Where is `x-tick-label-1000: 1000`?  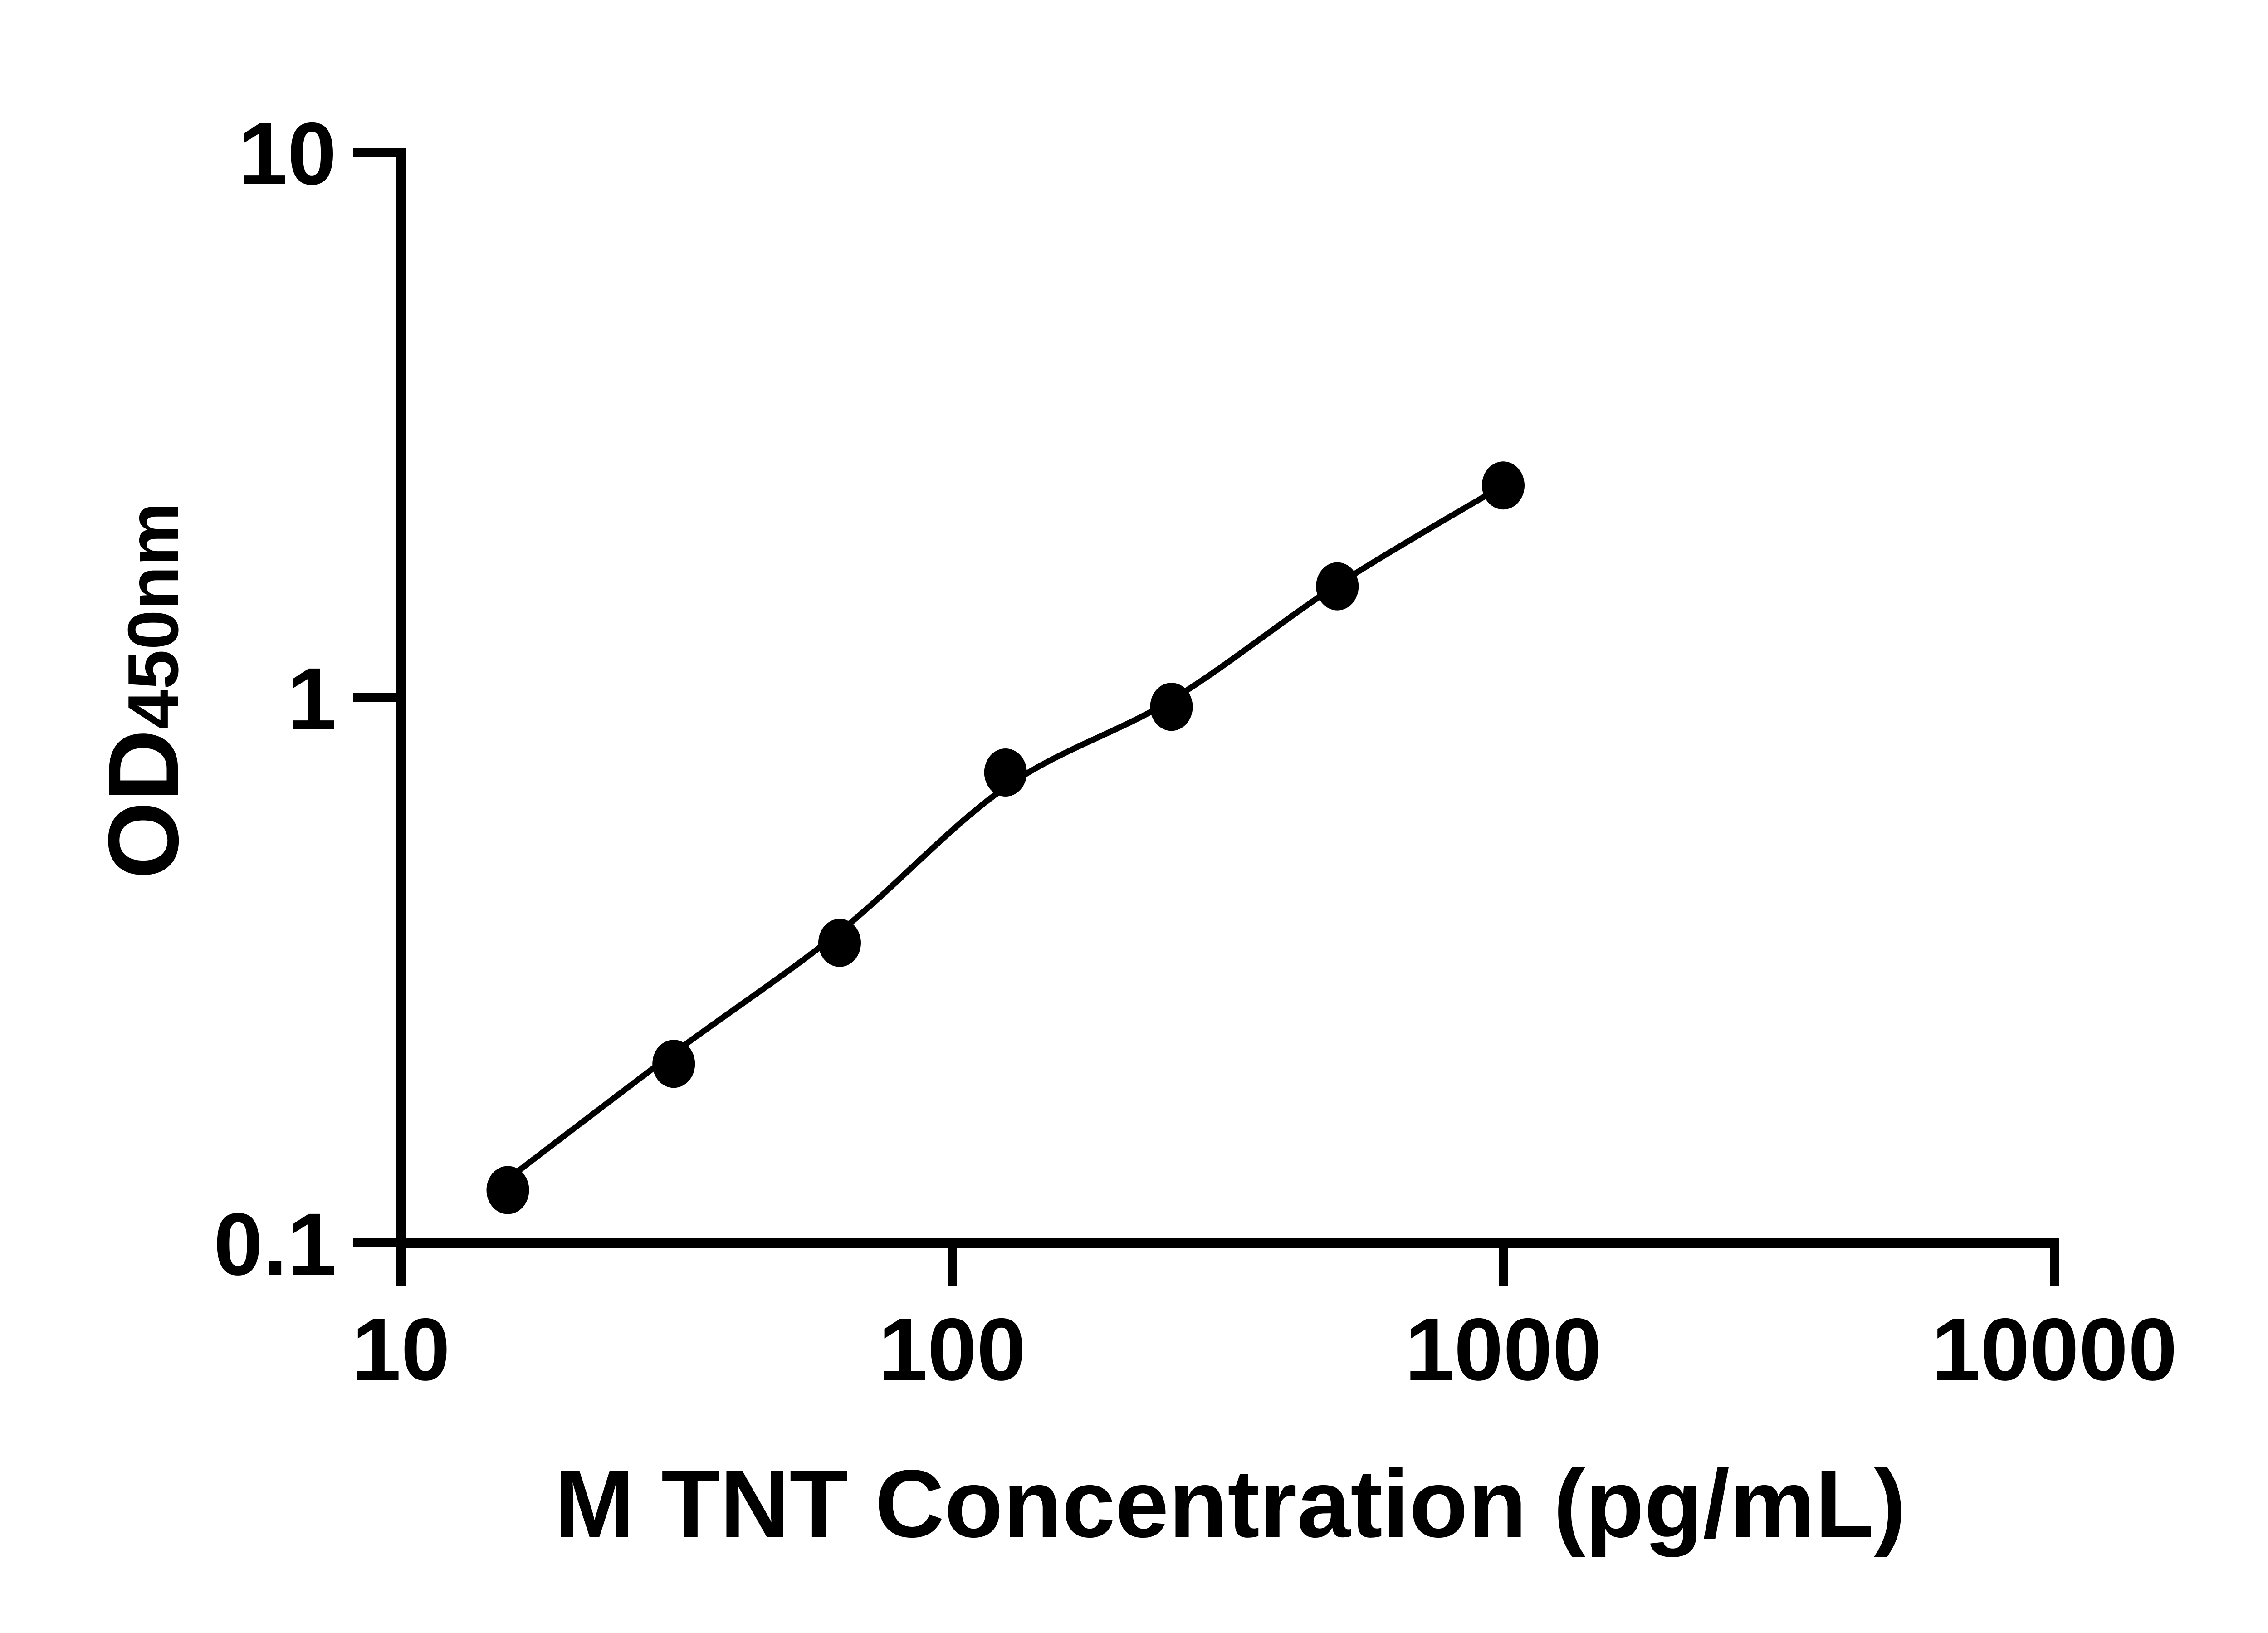
x-tick-label-1000: 1000 is located at coordinates (1504, 1349).